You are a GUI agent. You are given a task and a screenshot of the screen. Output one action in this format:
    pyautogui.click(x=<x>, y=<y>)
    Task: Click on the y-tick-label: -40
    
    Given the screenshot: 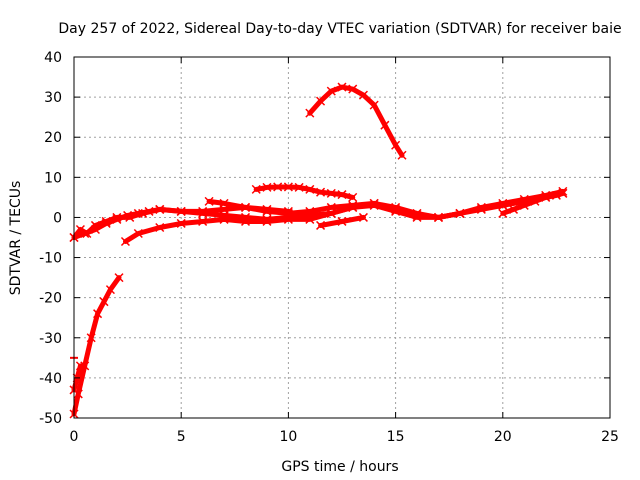 What is the action you would take?
    pyautogui.click(x=50, y=379)
    